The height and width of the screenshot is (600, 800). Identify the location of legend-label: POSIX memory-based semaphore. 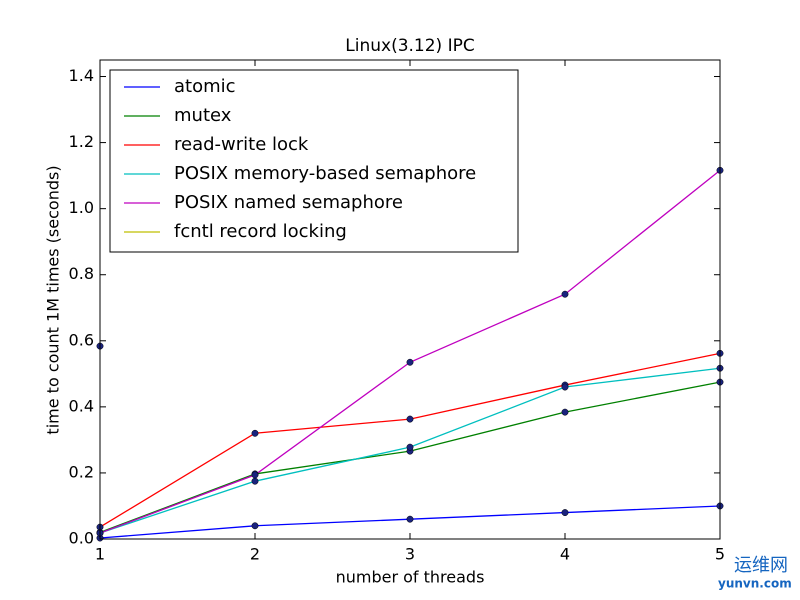
(325, 173).